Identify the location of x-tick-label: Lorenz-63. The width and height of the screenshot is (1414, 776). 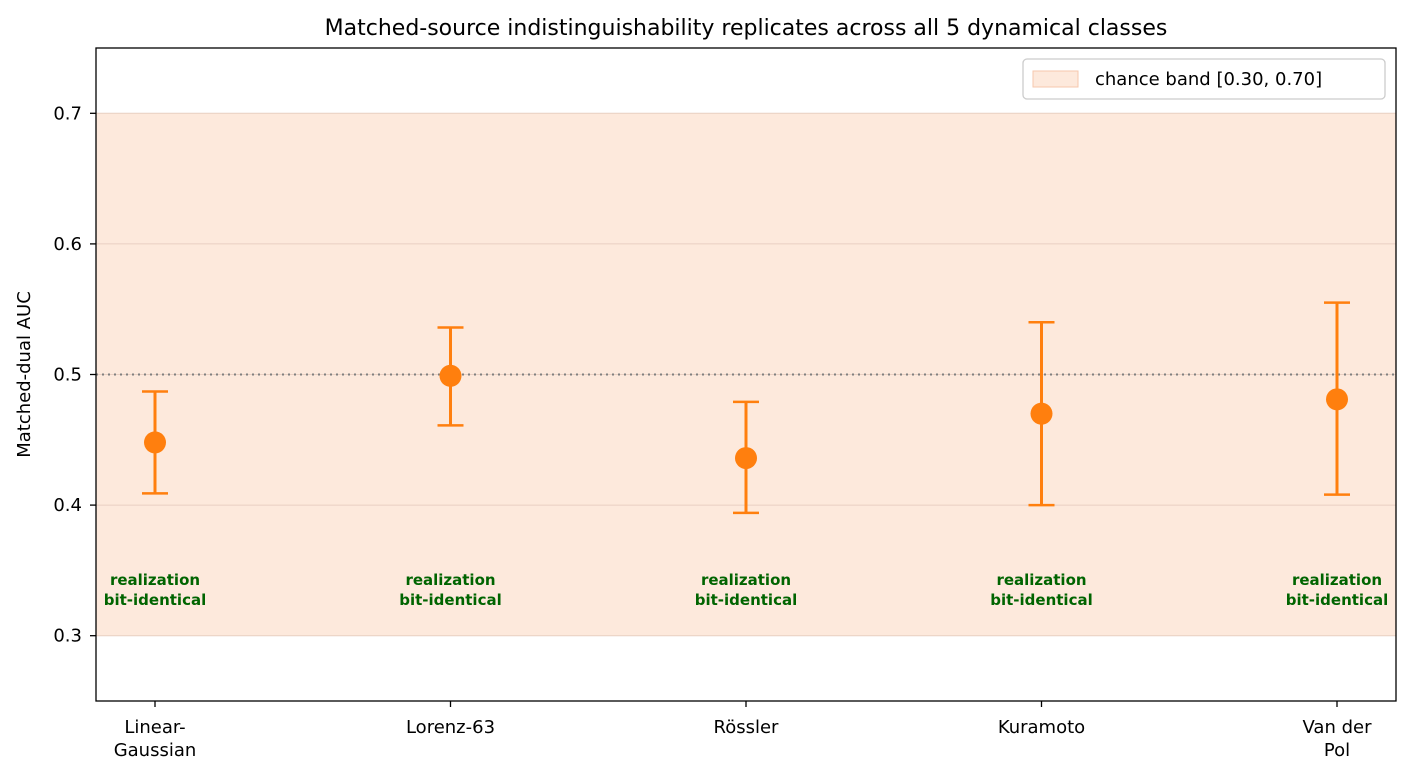
(450, 727).